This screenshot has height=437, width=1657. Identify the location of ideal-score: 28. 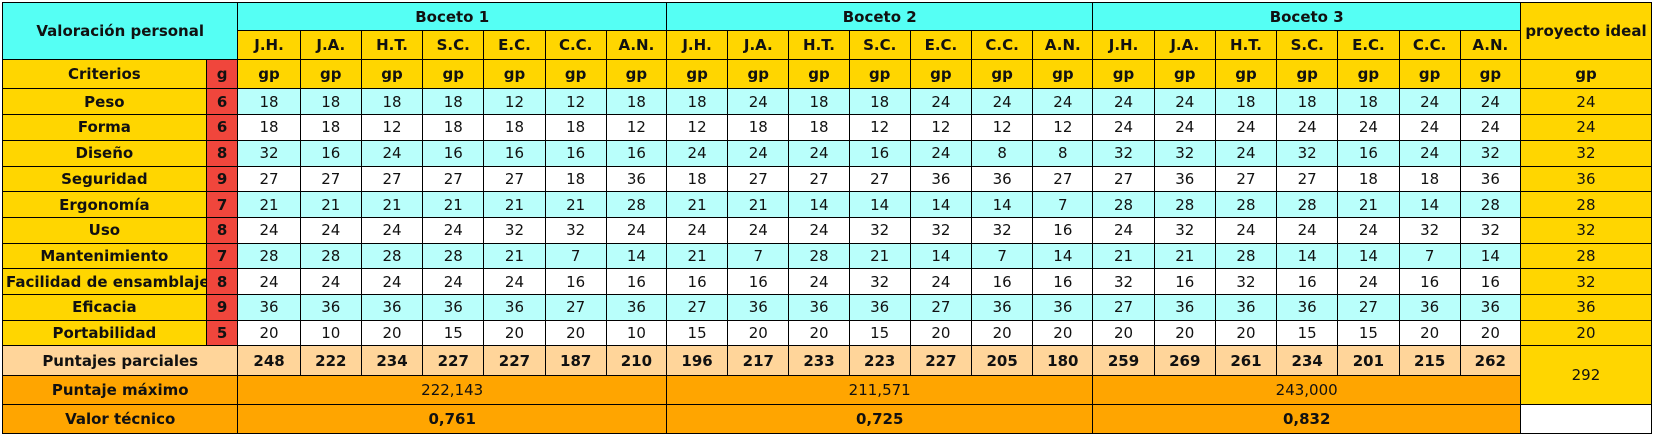
(1586, 204).